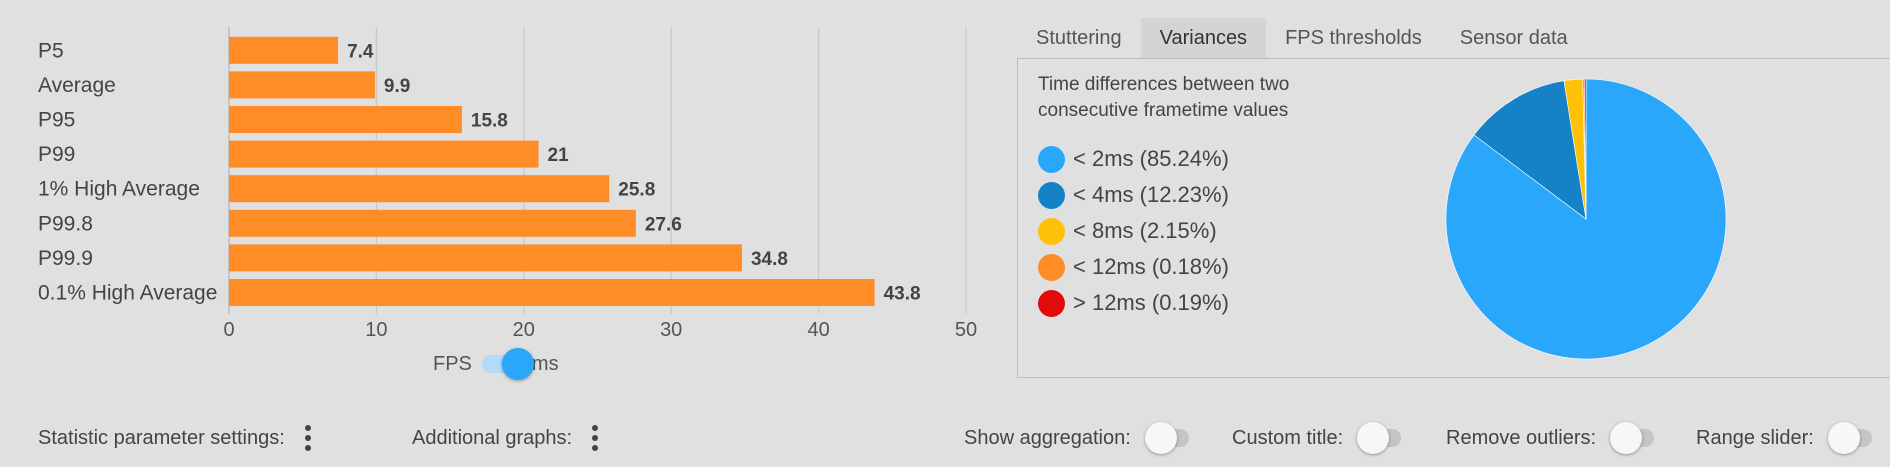 Image resolution: width=1890 pixels, height=467 pixels. I want to click on unit-toggle-row: FPS ms, so click(496, 364).